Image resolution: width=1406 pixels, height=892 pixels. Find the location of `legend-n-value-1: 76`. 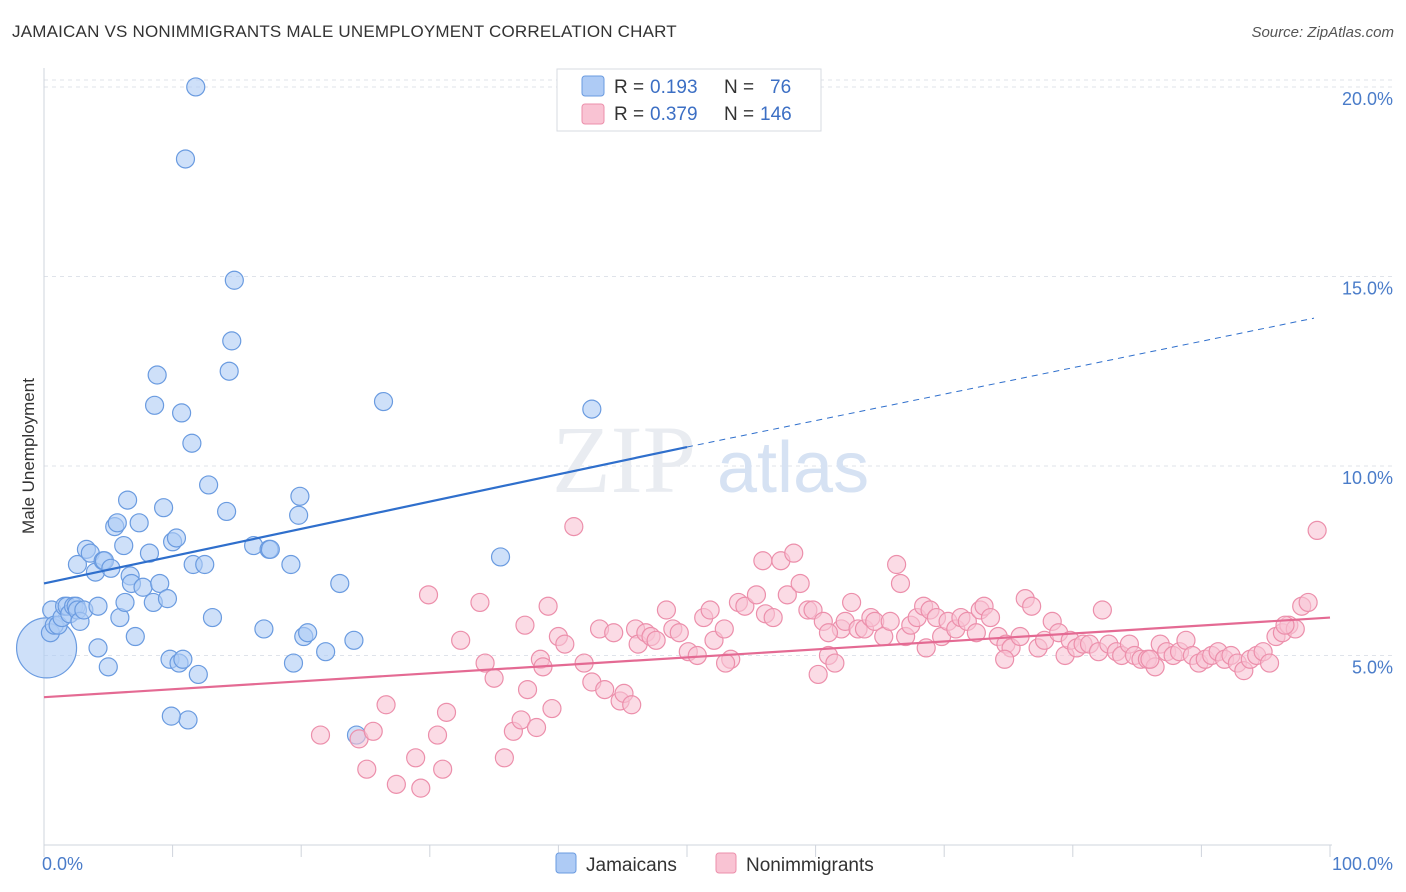

legend-n-value-1: 76 is located at coordinates (780, 87).